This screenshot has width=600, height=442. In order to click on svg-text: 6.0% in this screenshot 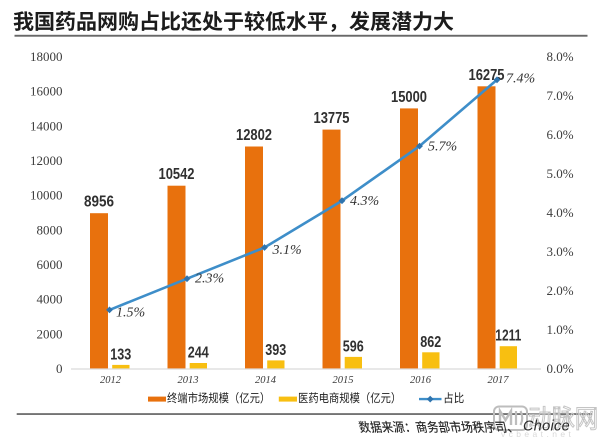, I will do `click(560, 134)`.